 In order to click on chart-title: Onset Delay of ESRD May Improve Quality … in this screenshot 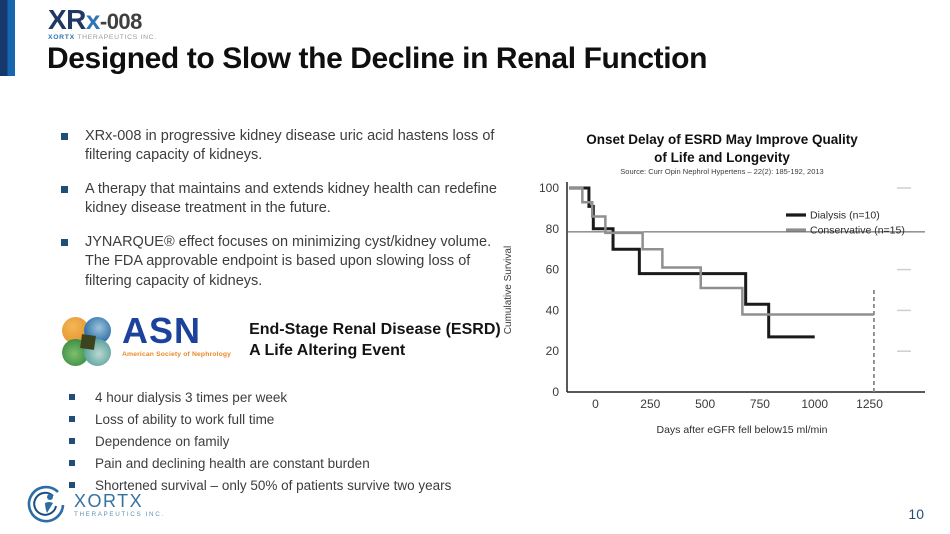, I will do `click(722, 148)`.